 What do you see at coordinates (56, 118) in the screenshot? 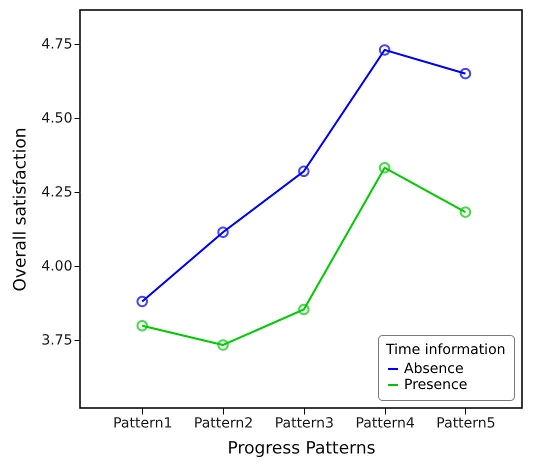
I see `y-tick-label: 4.50` at bounding box center [56, 118].